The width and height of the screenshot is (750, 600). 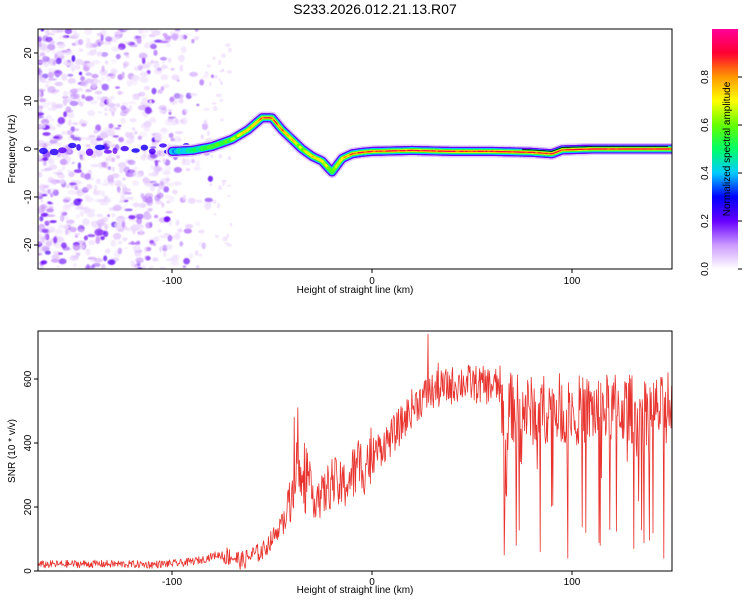 I want to click on spectrogram-x-label: Height of straight line (km), so click(x=355, y=290).